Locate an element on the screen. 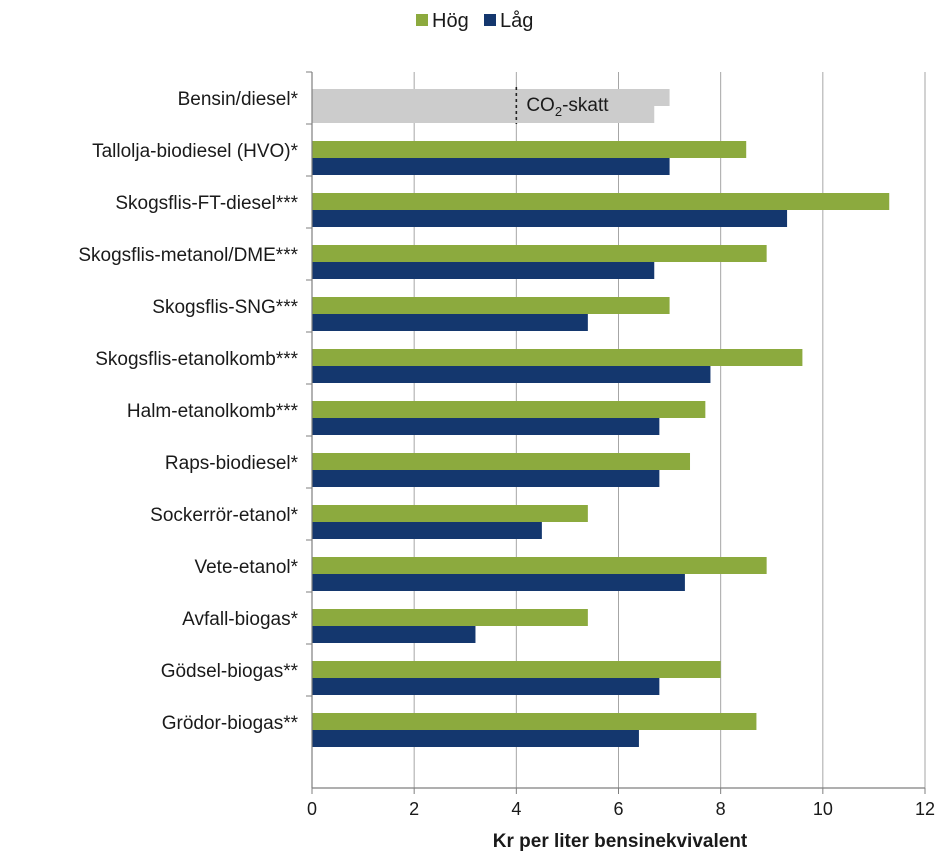 This screenshot has height=859, width=942. legend-label: Hög is located at coordinates (450, 21).